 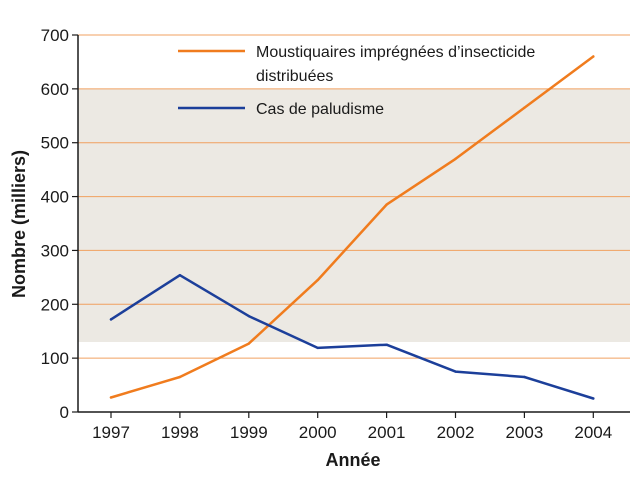 I want to click on y-tick-label: 100, so click(x=55, y=358).